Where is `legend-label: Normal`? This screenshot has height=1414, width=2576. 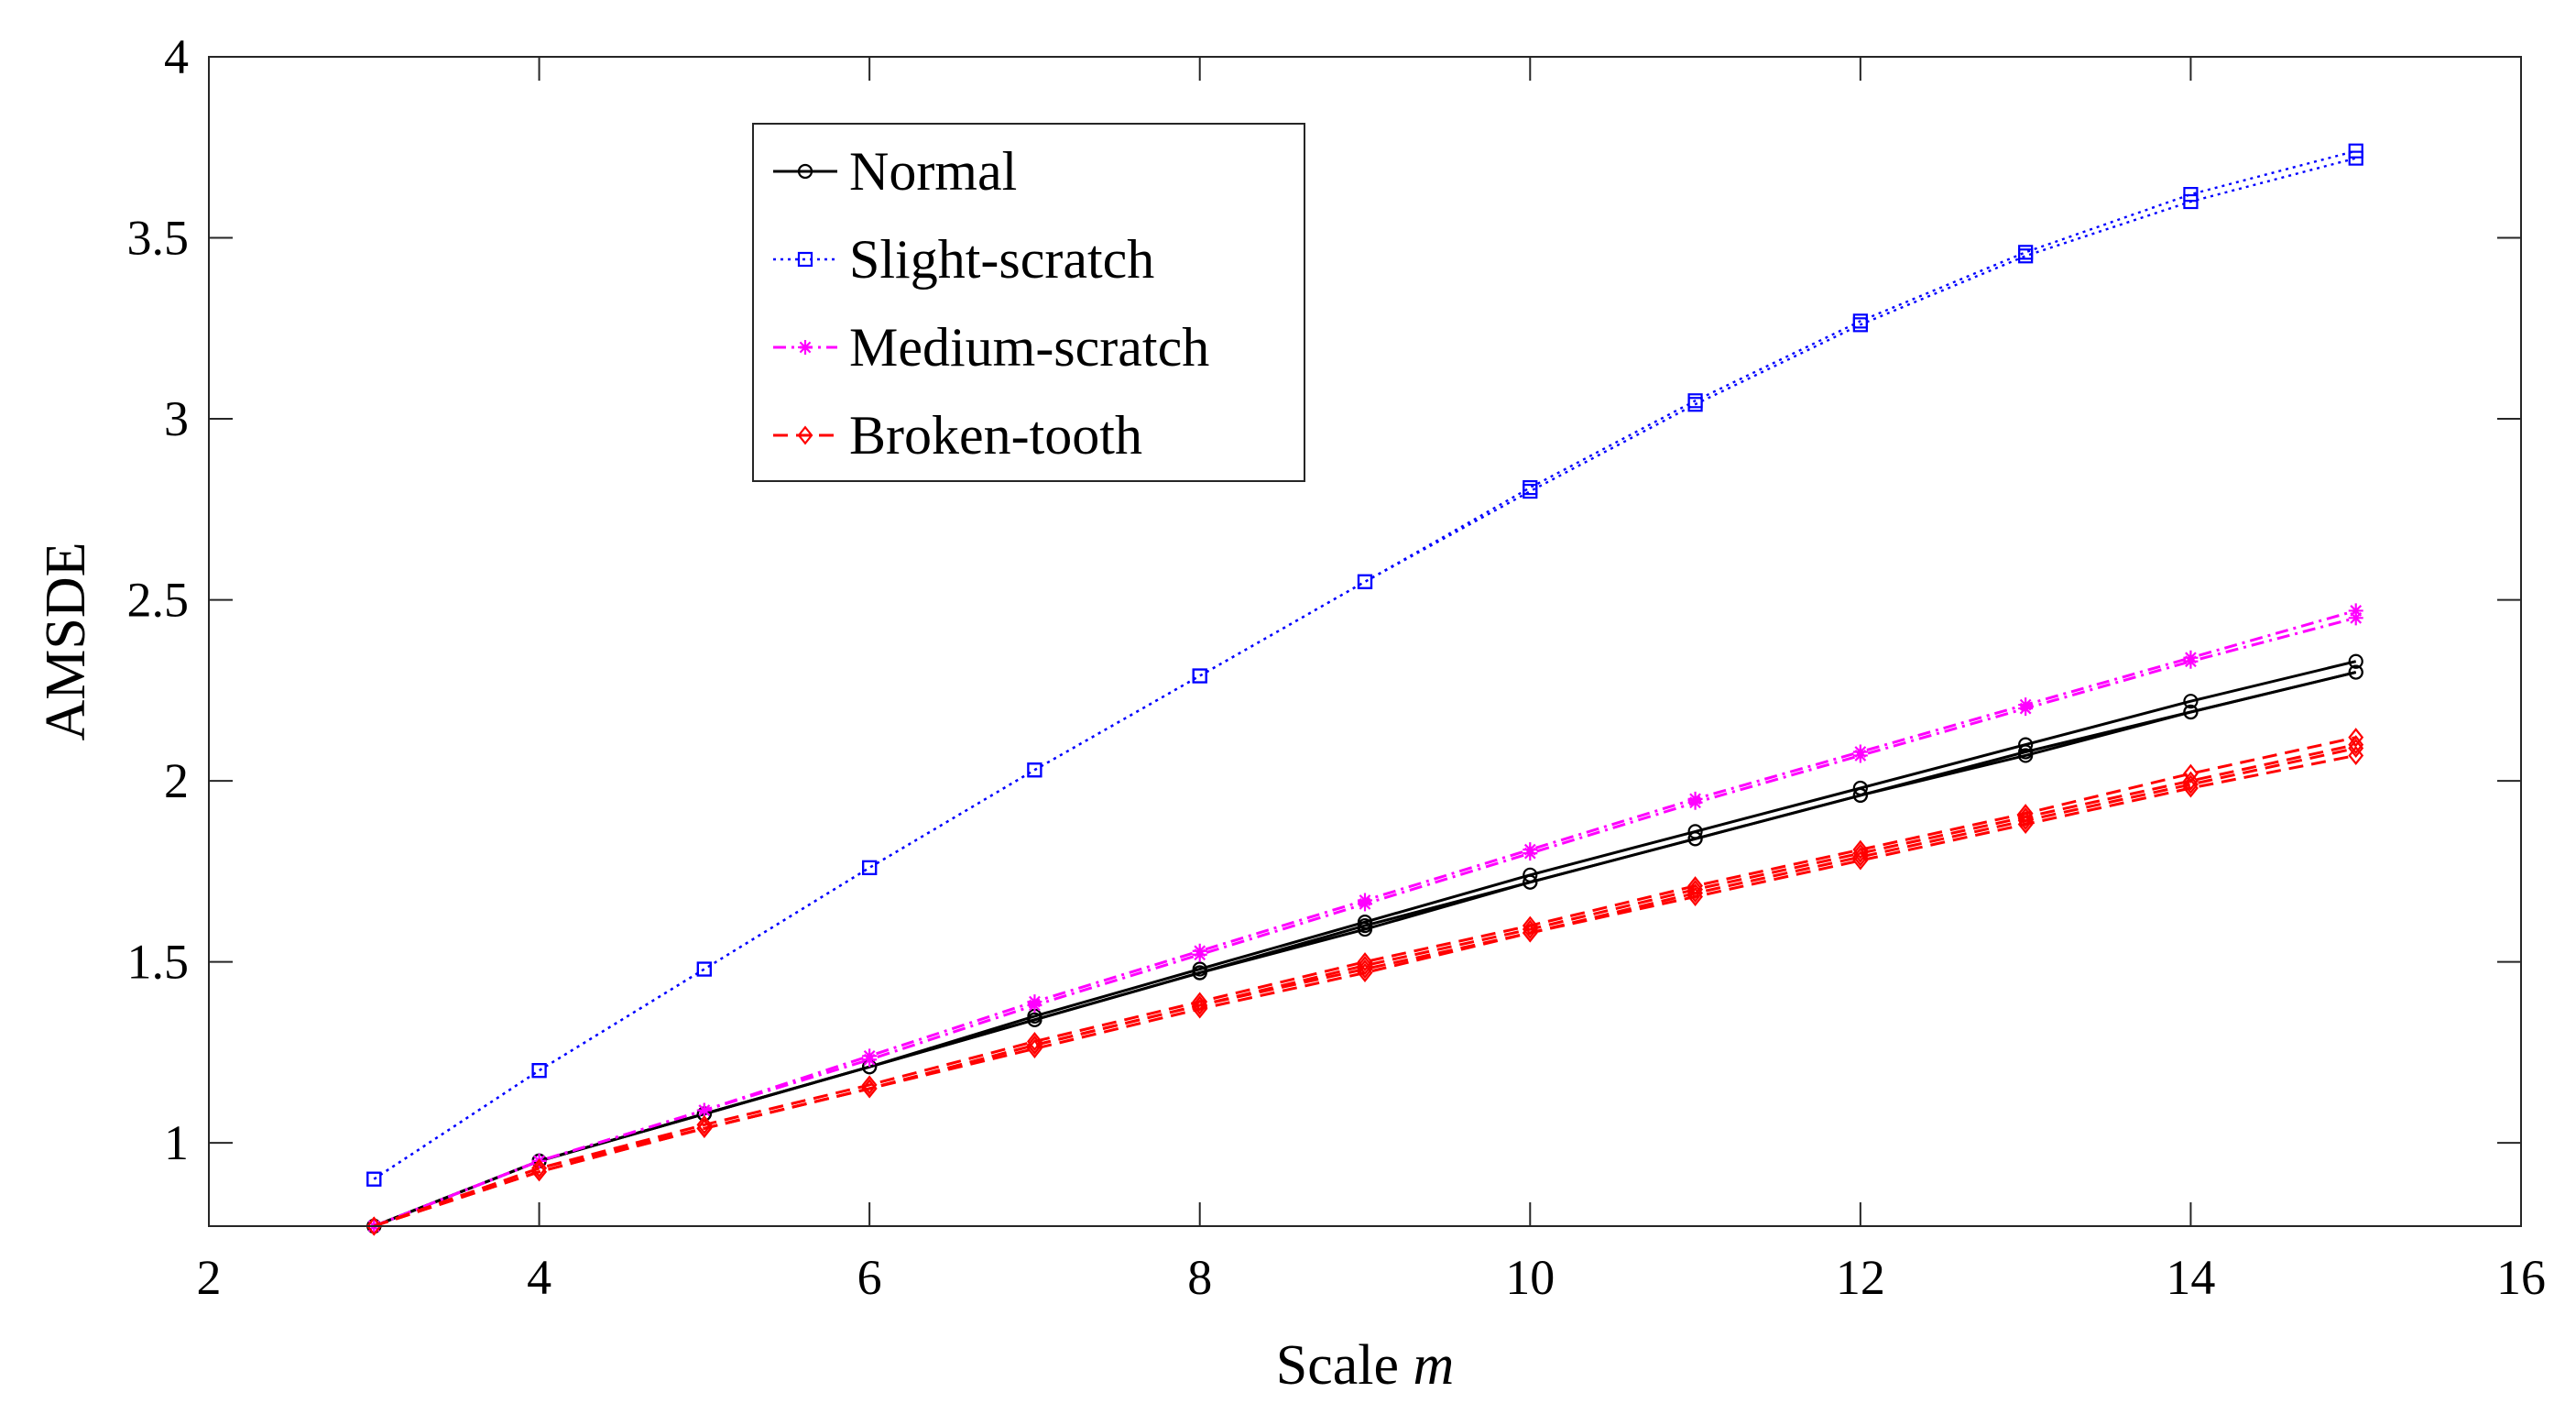
legend-label: Normal is located at coordinates (933, 171).